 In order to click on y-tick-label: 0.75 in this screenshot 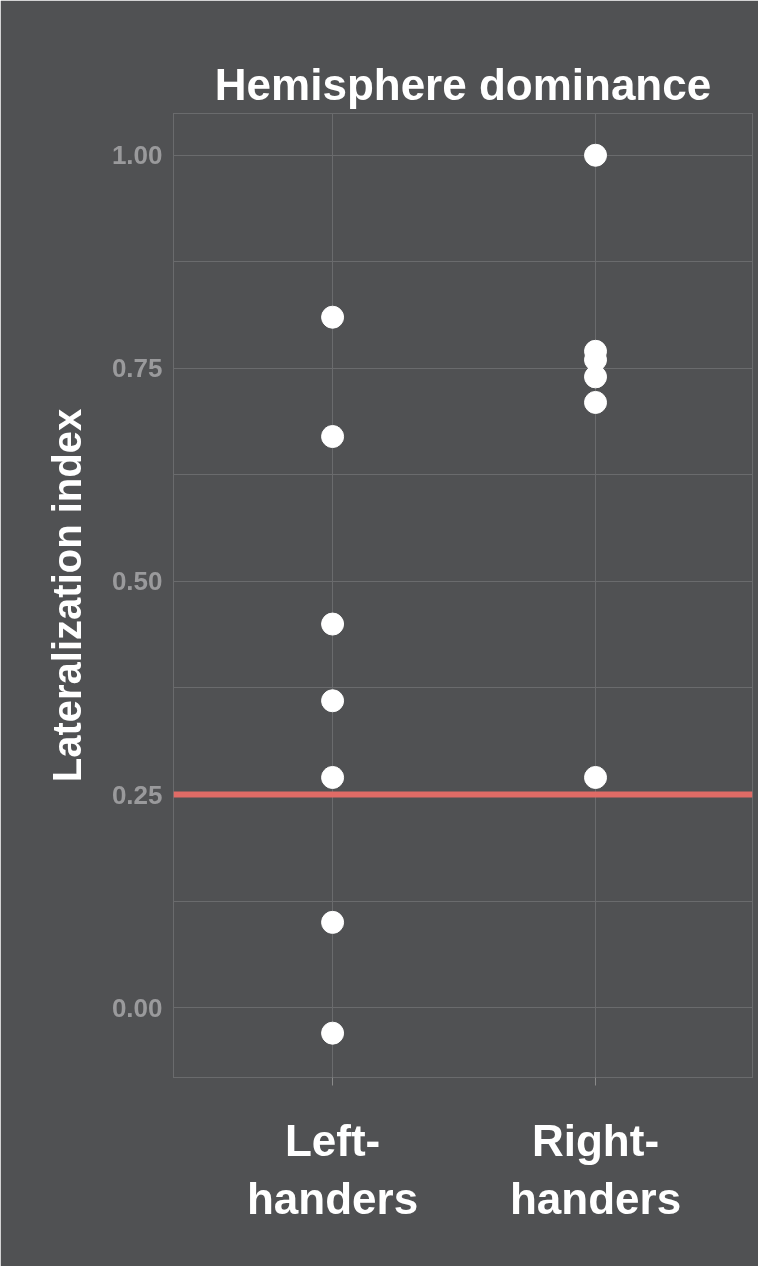, I will do `click(137, 368)`.